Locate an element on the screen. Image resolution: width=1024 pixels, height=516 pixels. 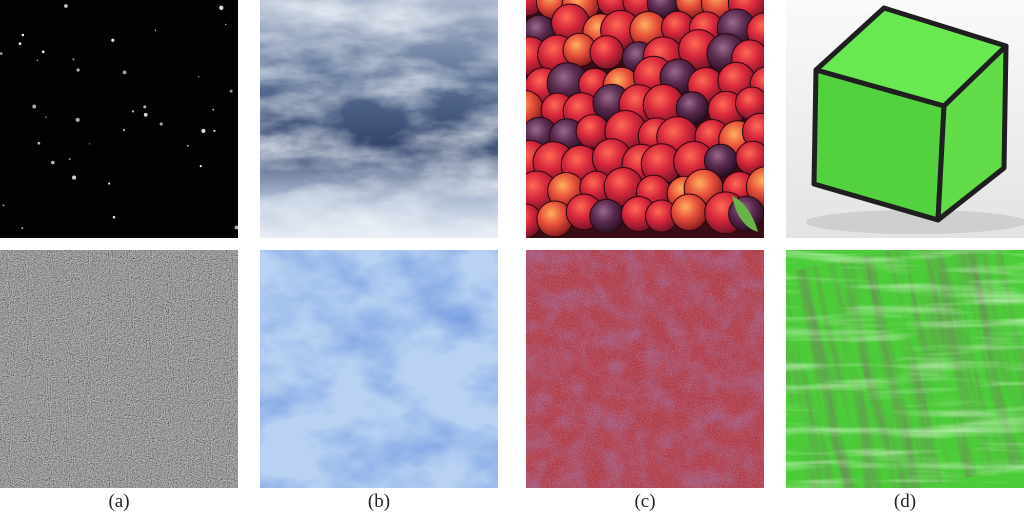
red-plum-texture-image is located at coordinates (645, 369).